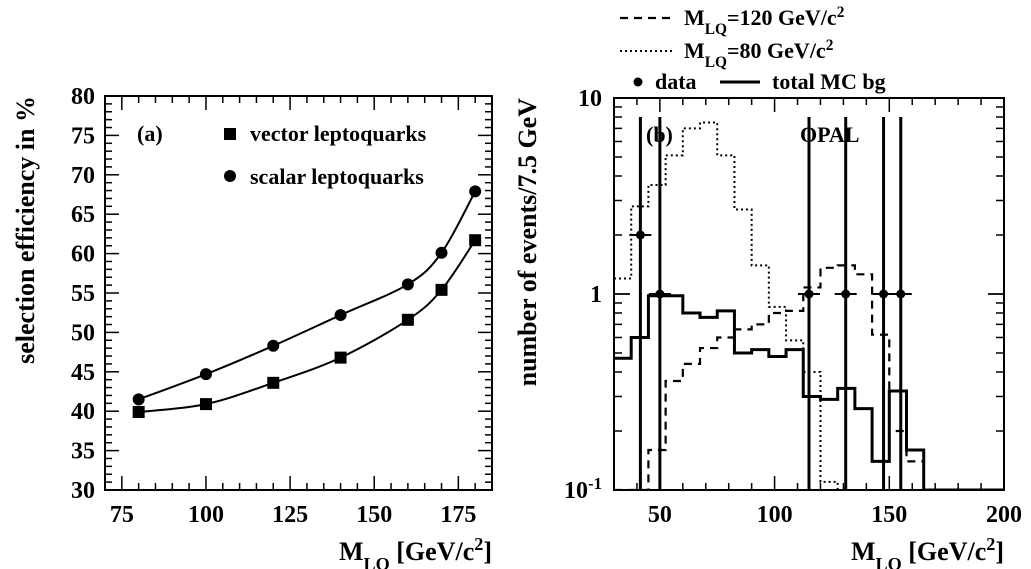  Describe the element at coordinates (83, 176) in the screenshot. I see `y-tick-label-a: 70` at that location.